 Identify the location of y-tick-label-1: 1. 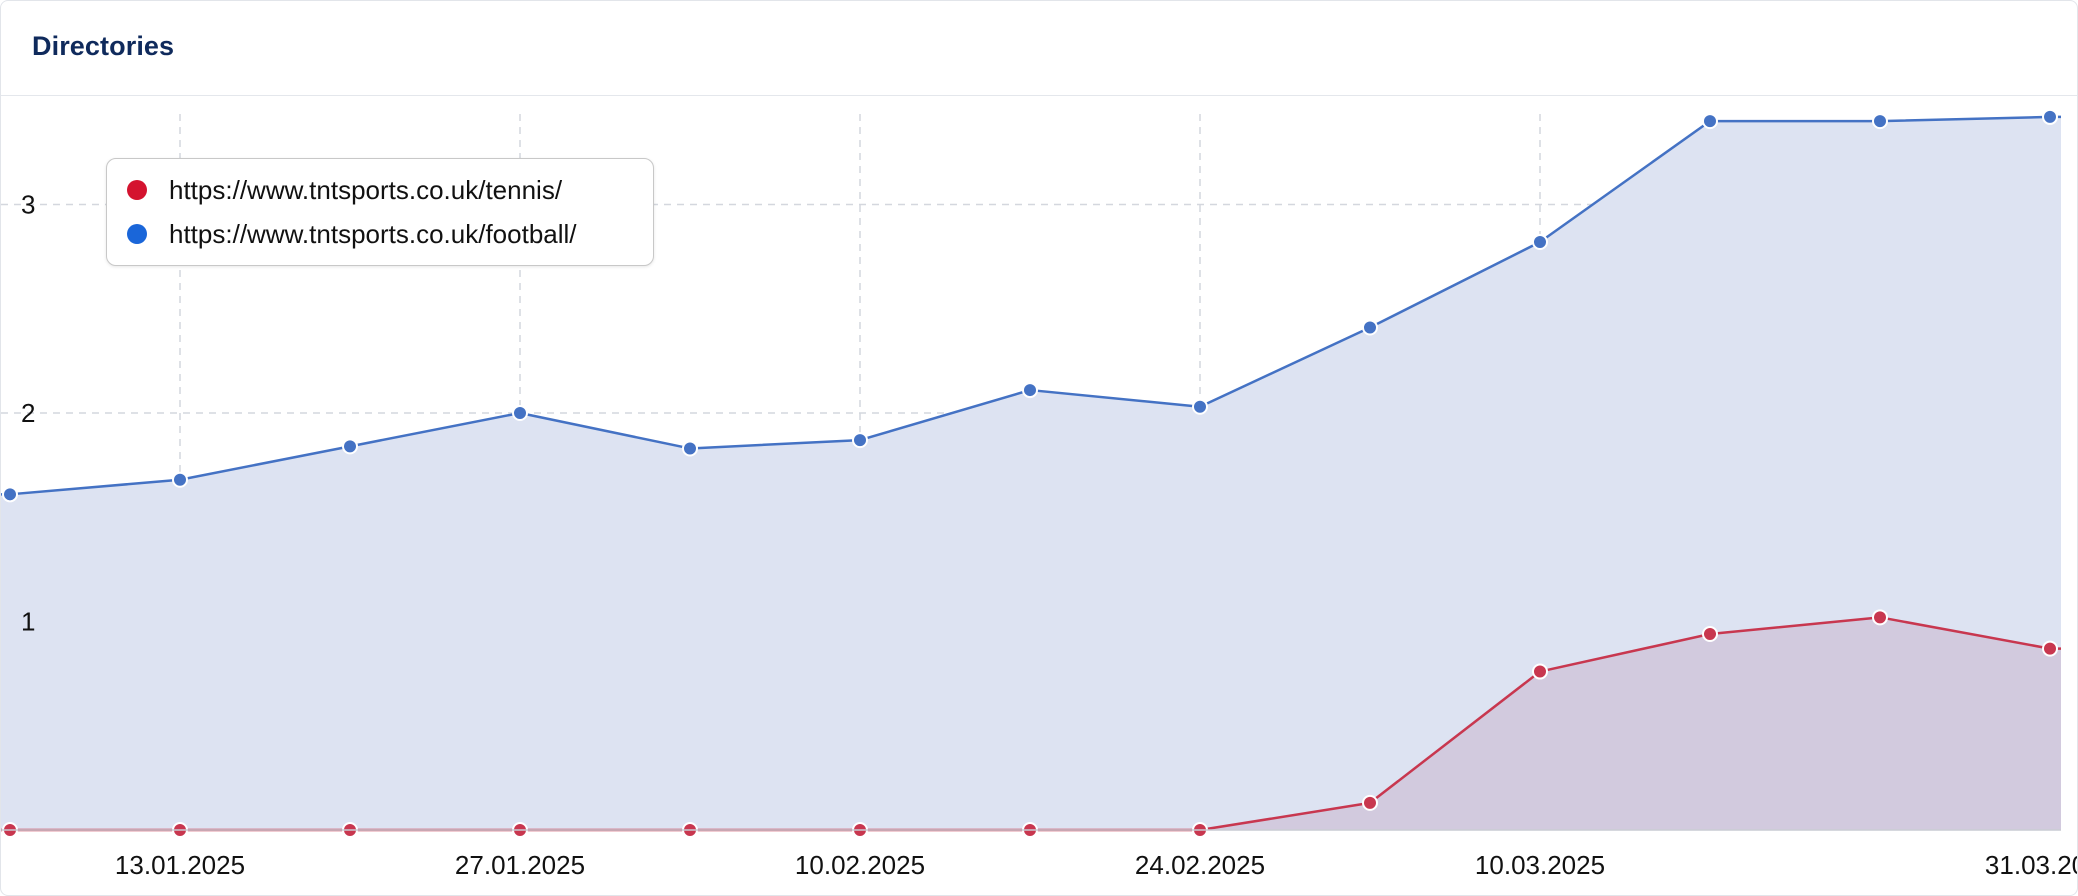
(28, 622).